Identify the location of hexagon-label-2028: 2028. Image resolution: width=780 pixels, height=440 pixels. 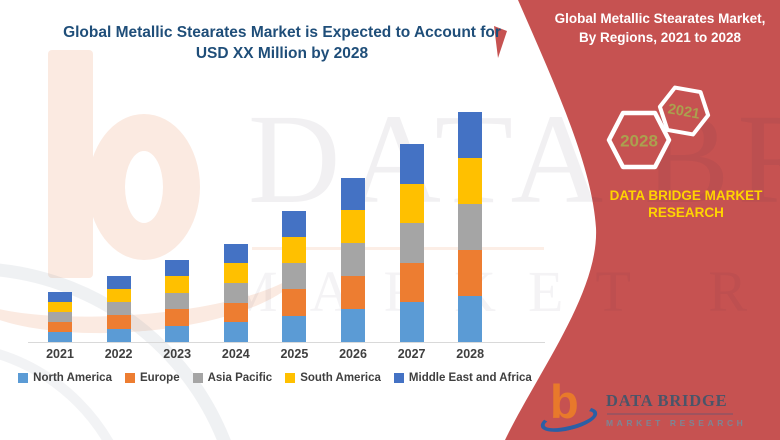
(639, 141).